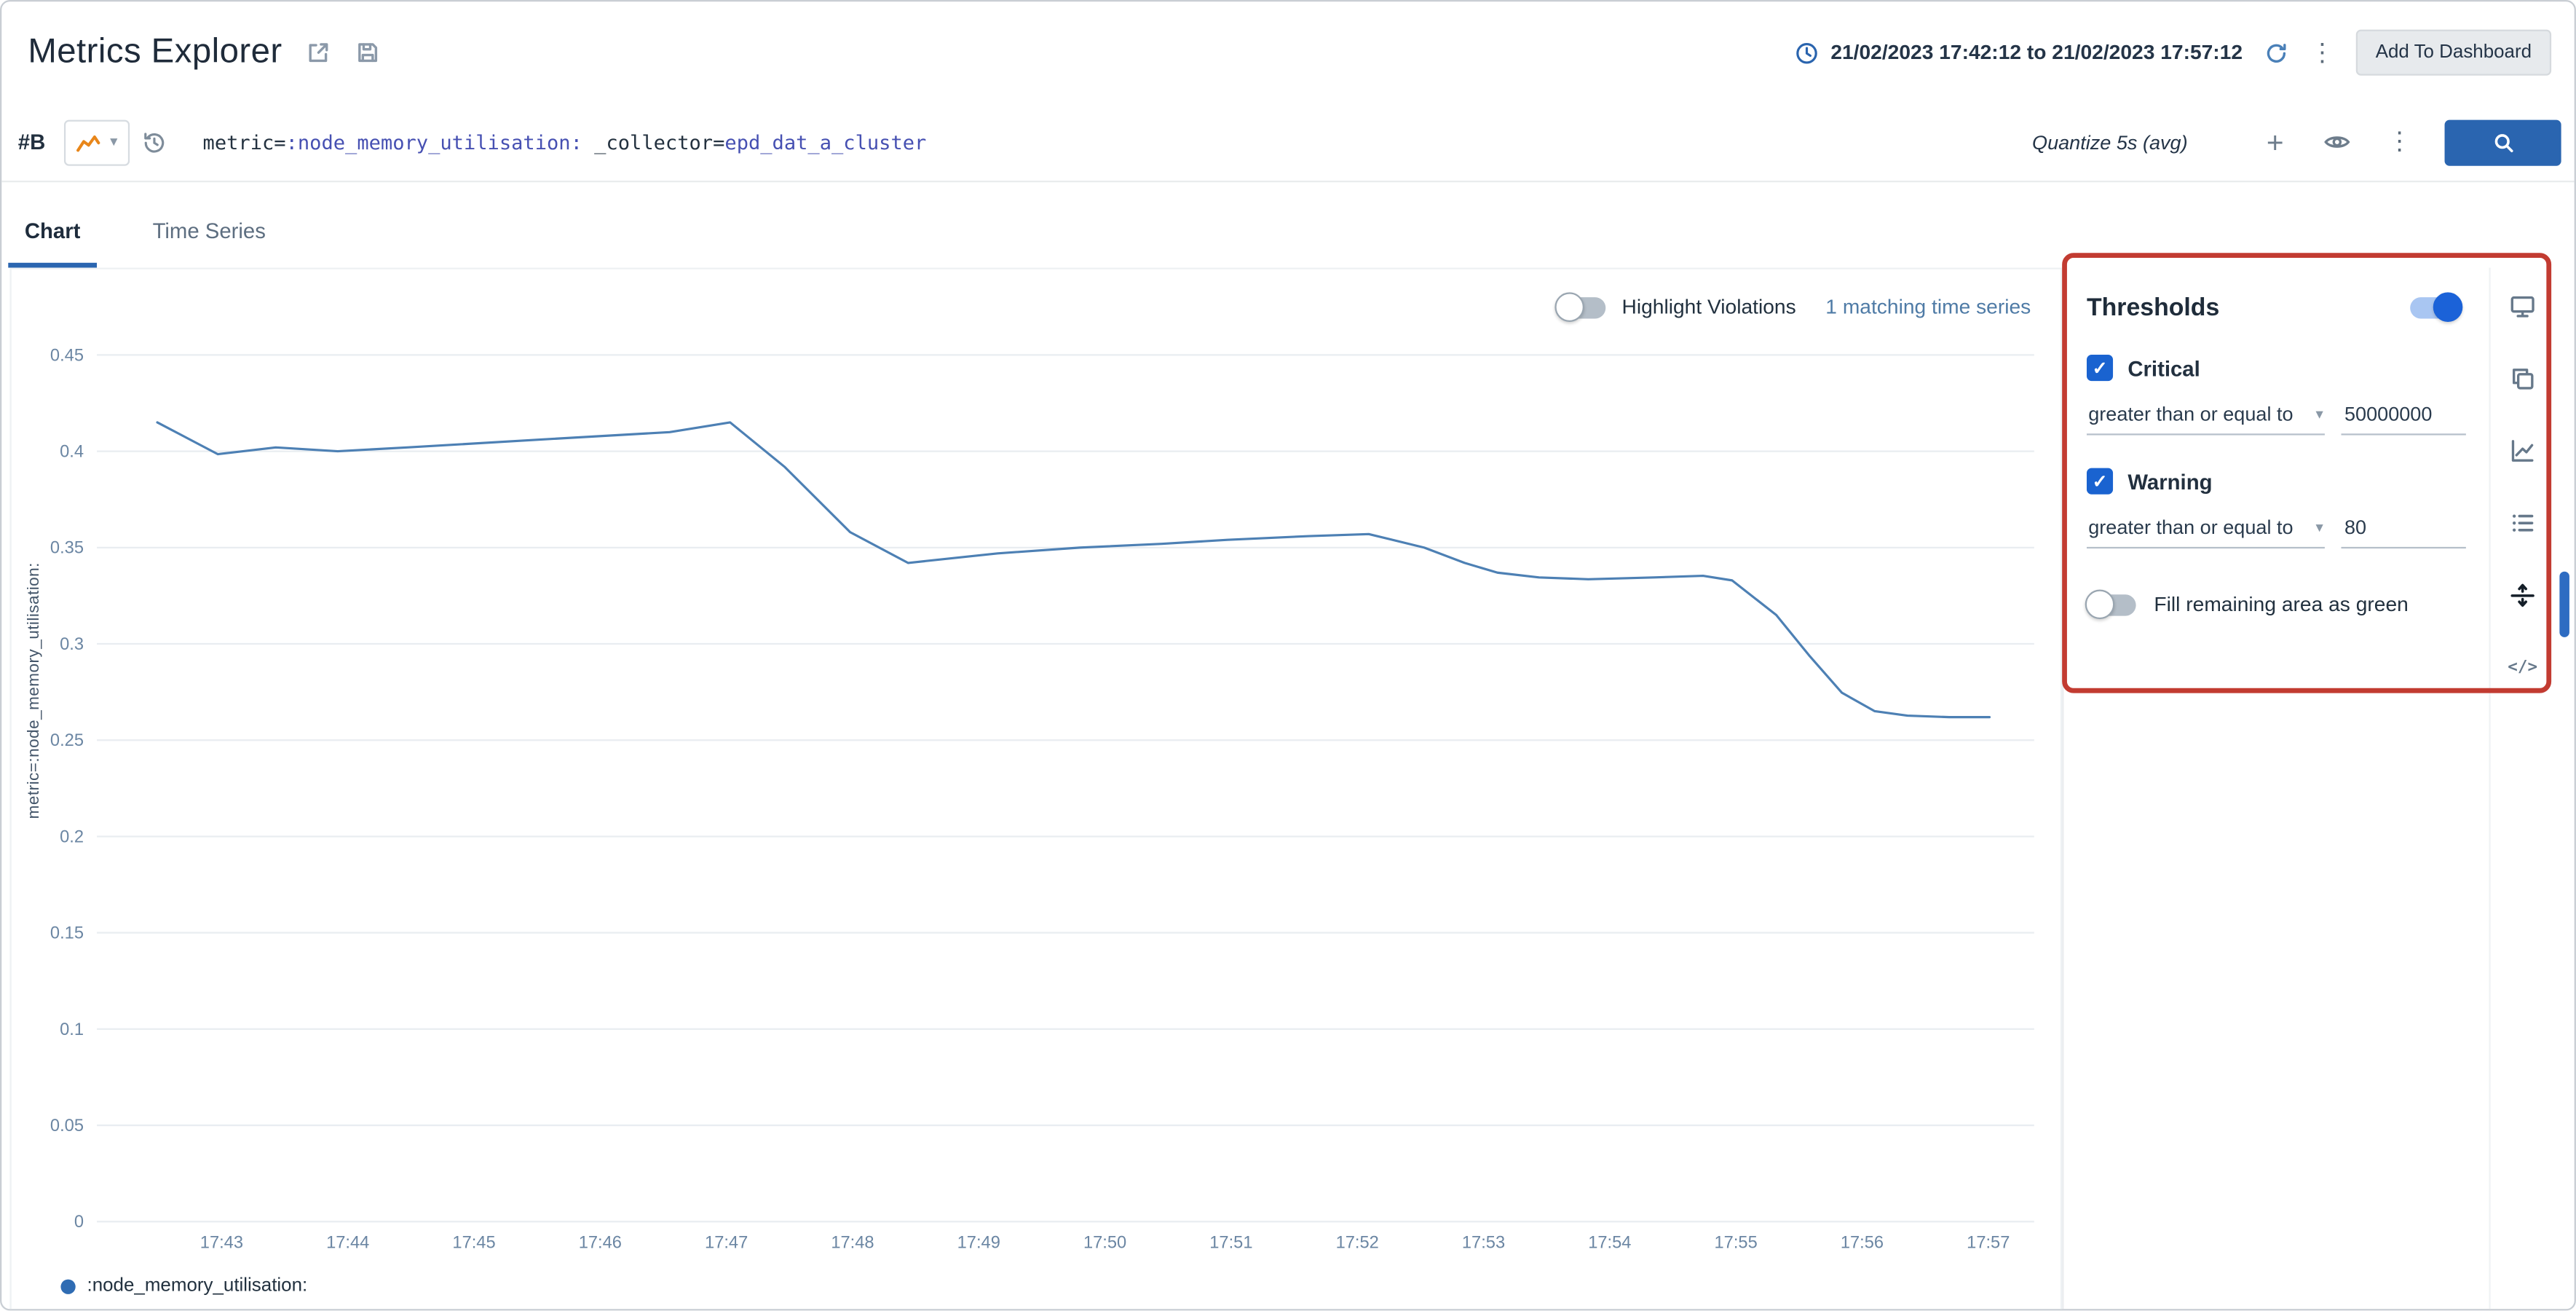 Image resolution: width=2576 pixels, height=1311 pixels. Describe the element at coordinates (1104, 1242) in the screenshot. I see `svg-text: 17:50` at that location.